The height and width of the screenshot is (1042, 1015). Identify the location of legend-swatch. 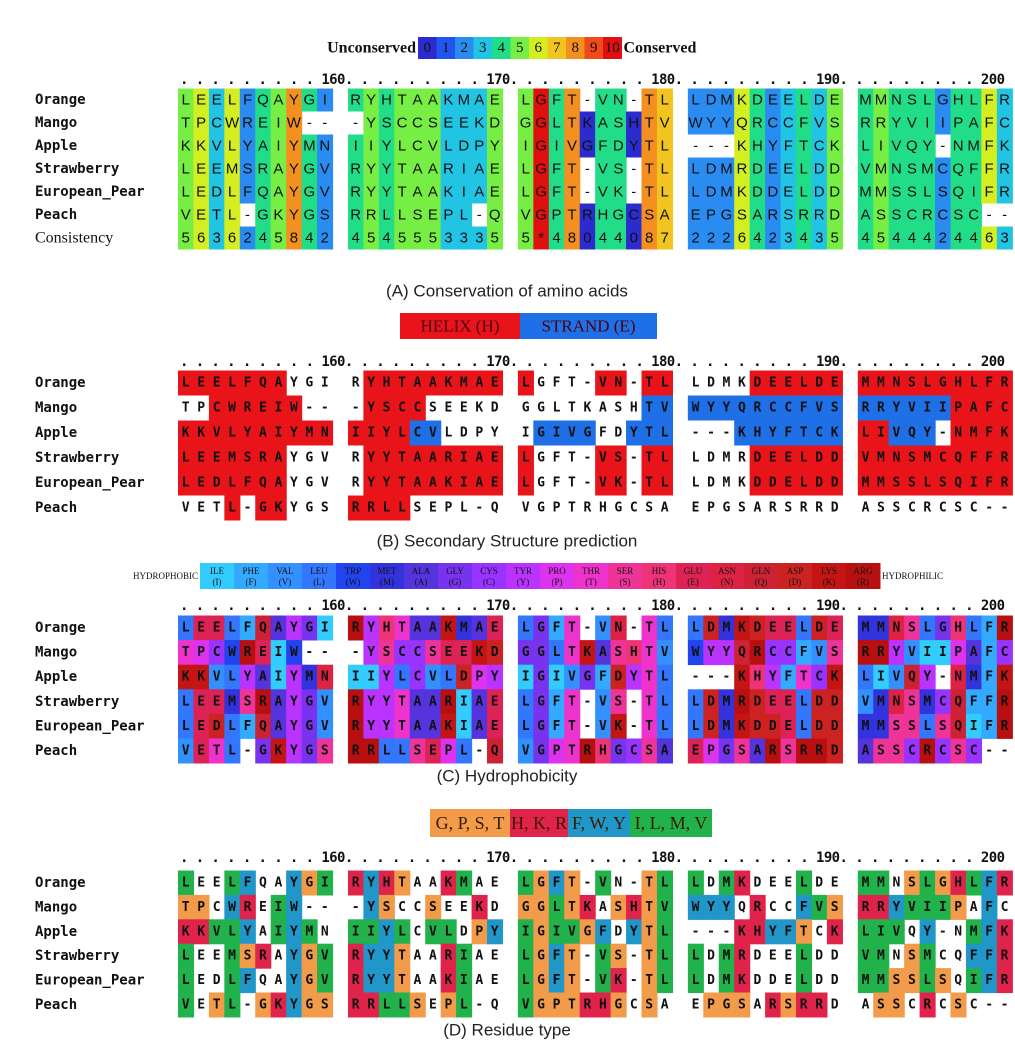
(460, 326).